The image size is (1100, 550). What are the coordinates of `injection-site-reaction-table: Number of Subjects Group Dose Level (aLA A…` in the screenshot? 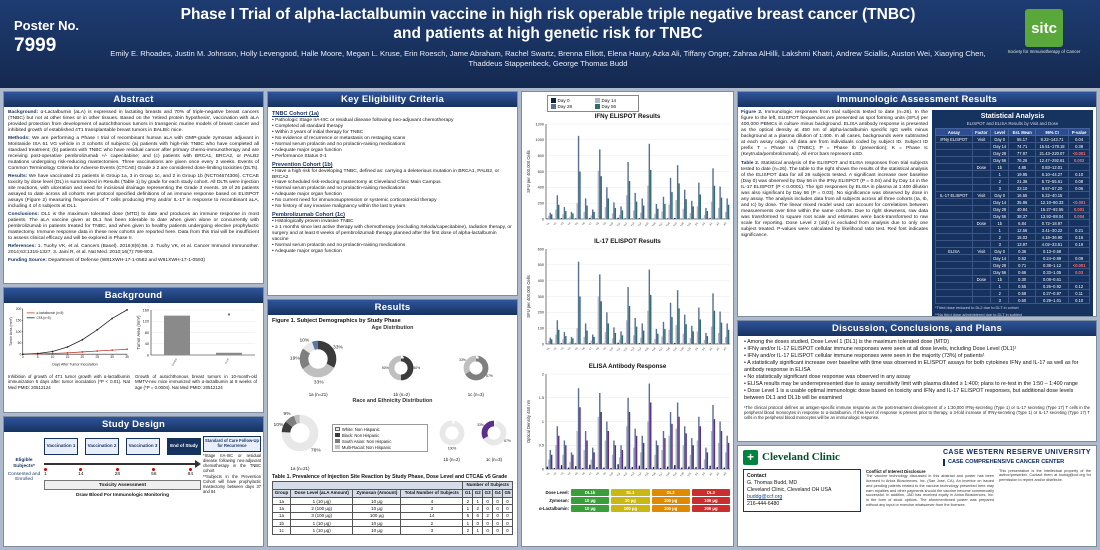 It's located at (392, 508).